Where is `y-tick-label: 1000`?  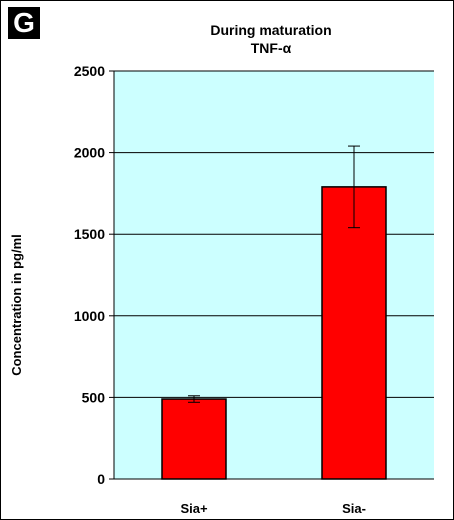 y-tick-label: 1000 is located at coordinates (89, 316).